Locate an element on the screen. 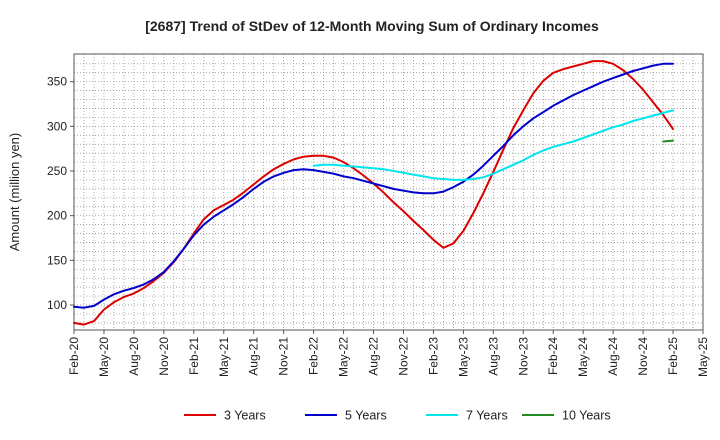  x-tick-label: May-24 is located at coordinates (583, 357).